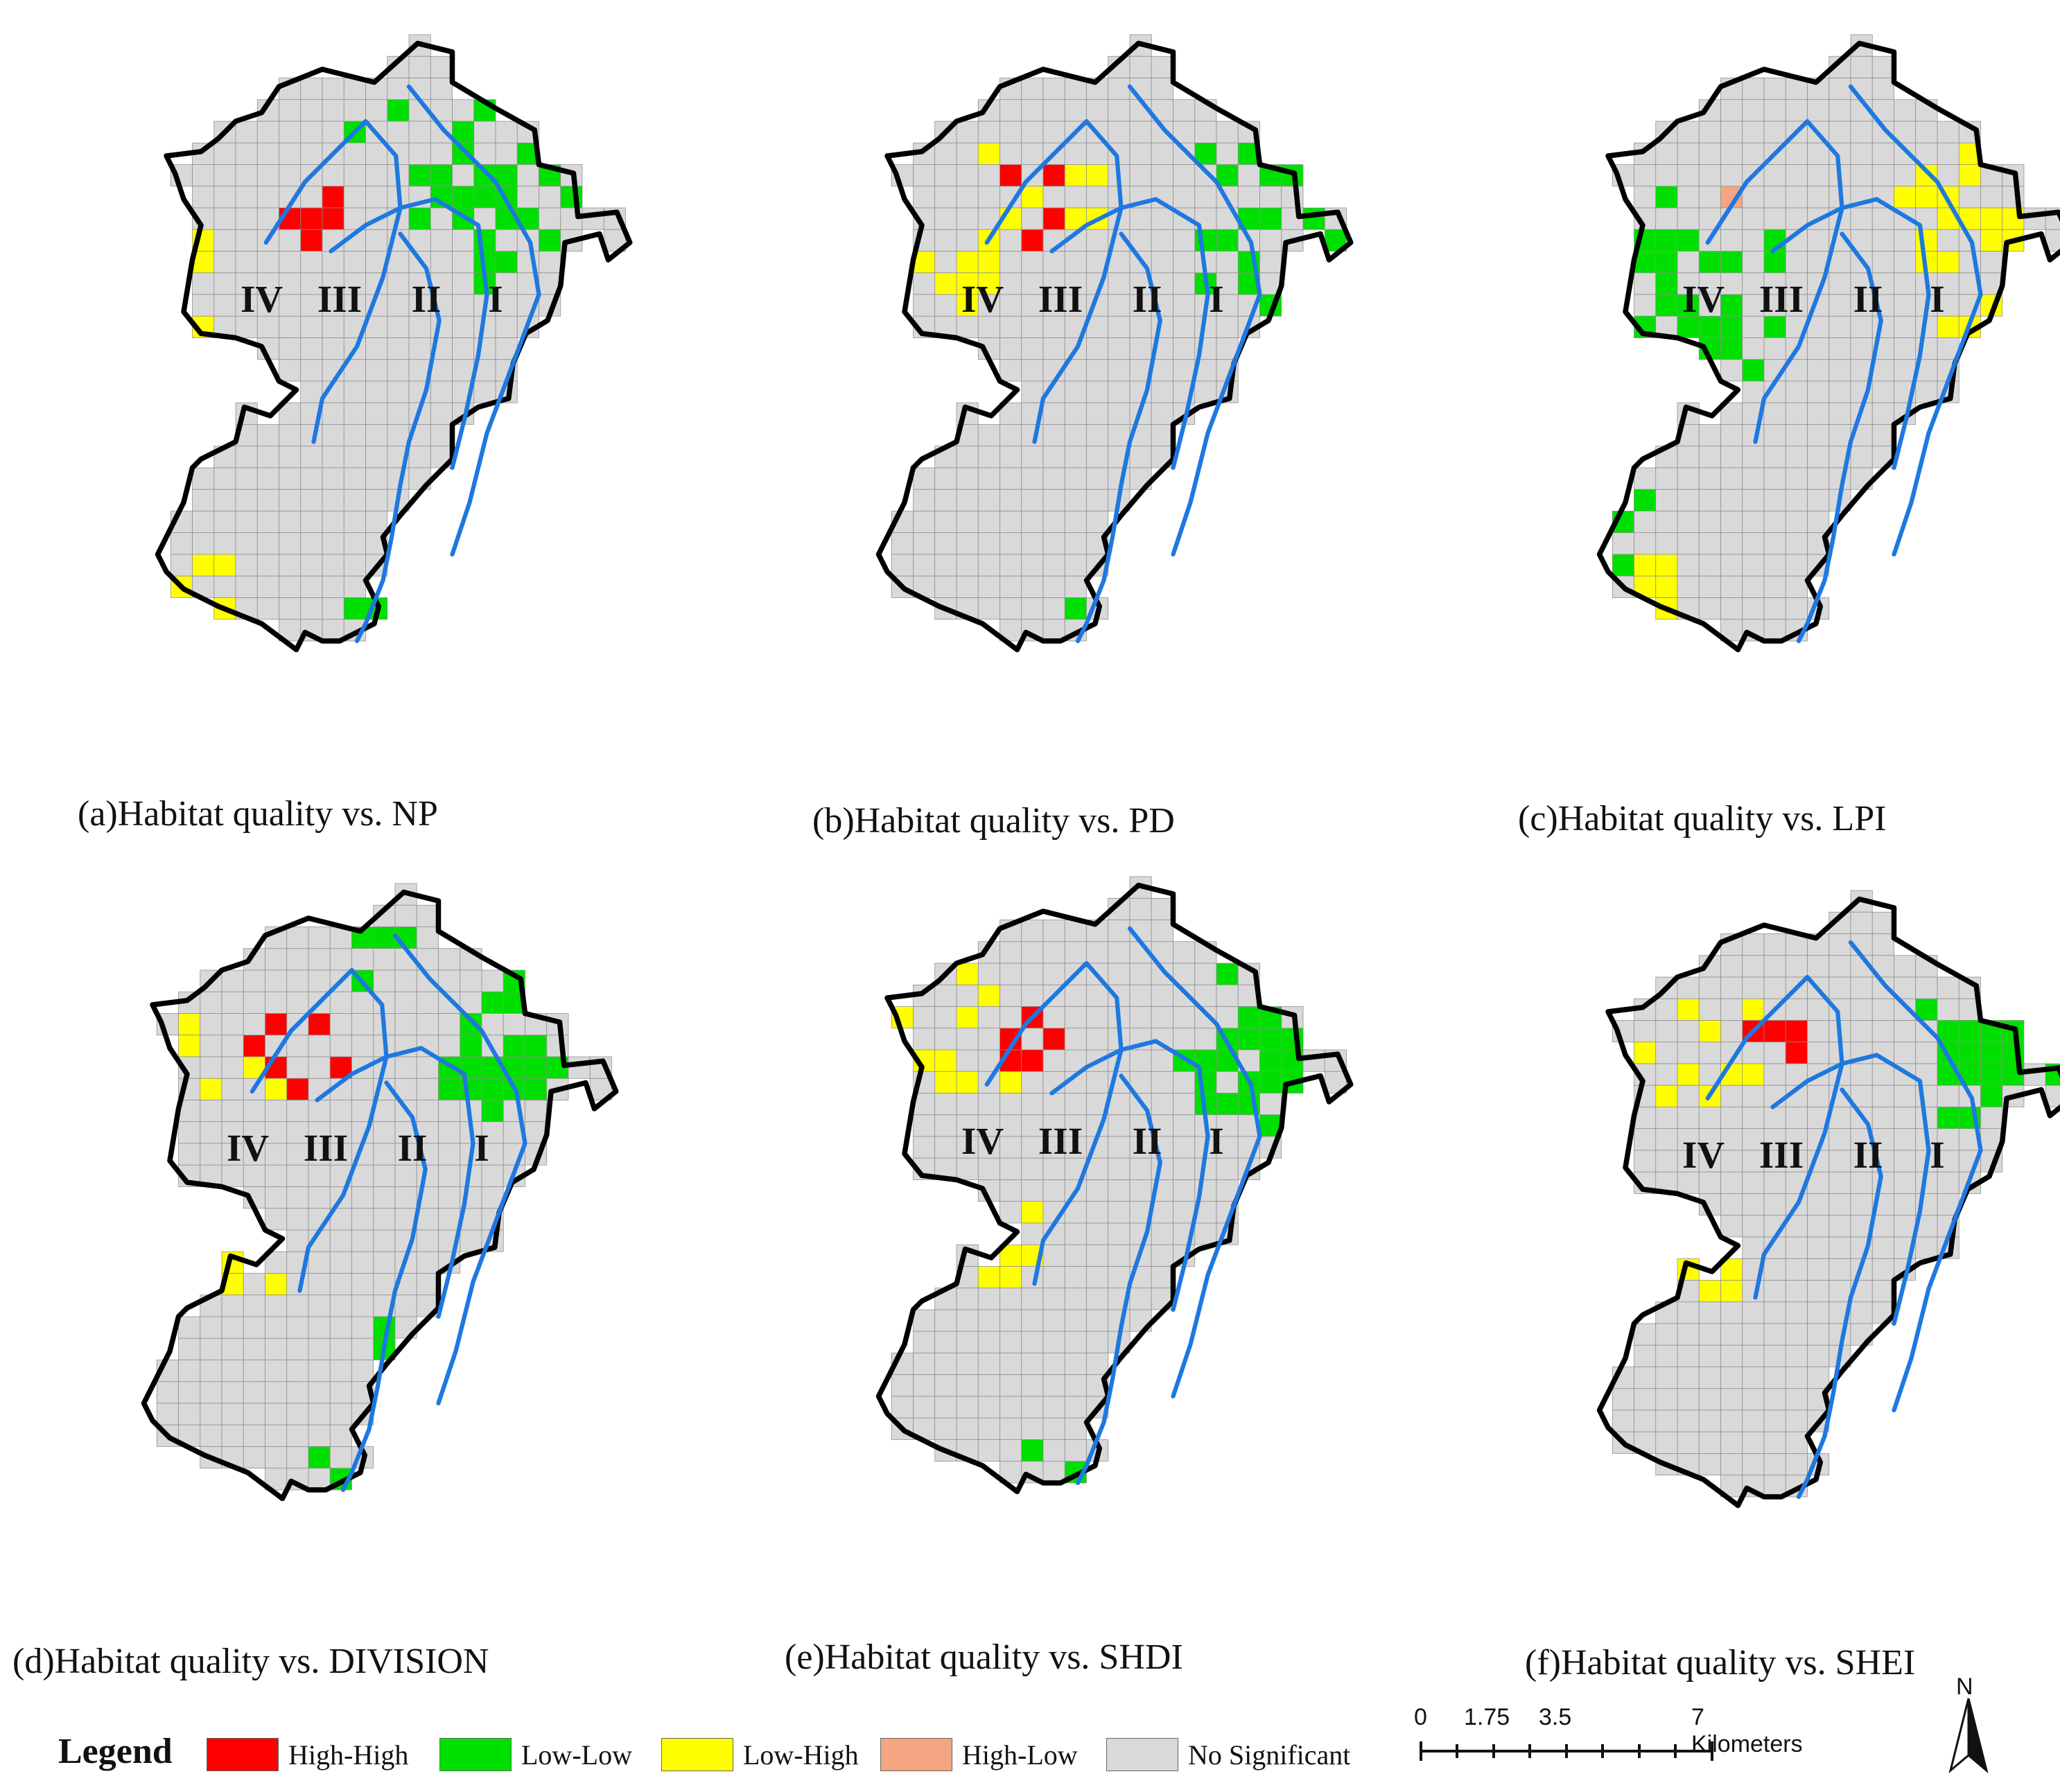  Describe the element at coordinates (258, 814) in the screenshot. I see `caption-a: (a)Habitat quality vs. NP` at that location.